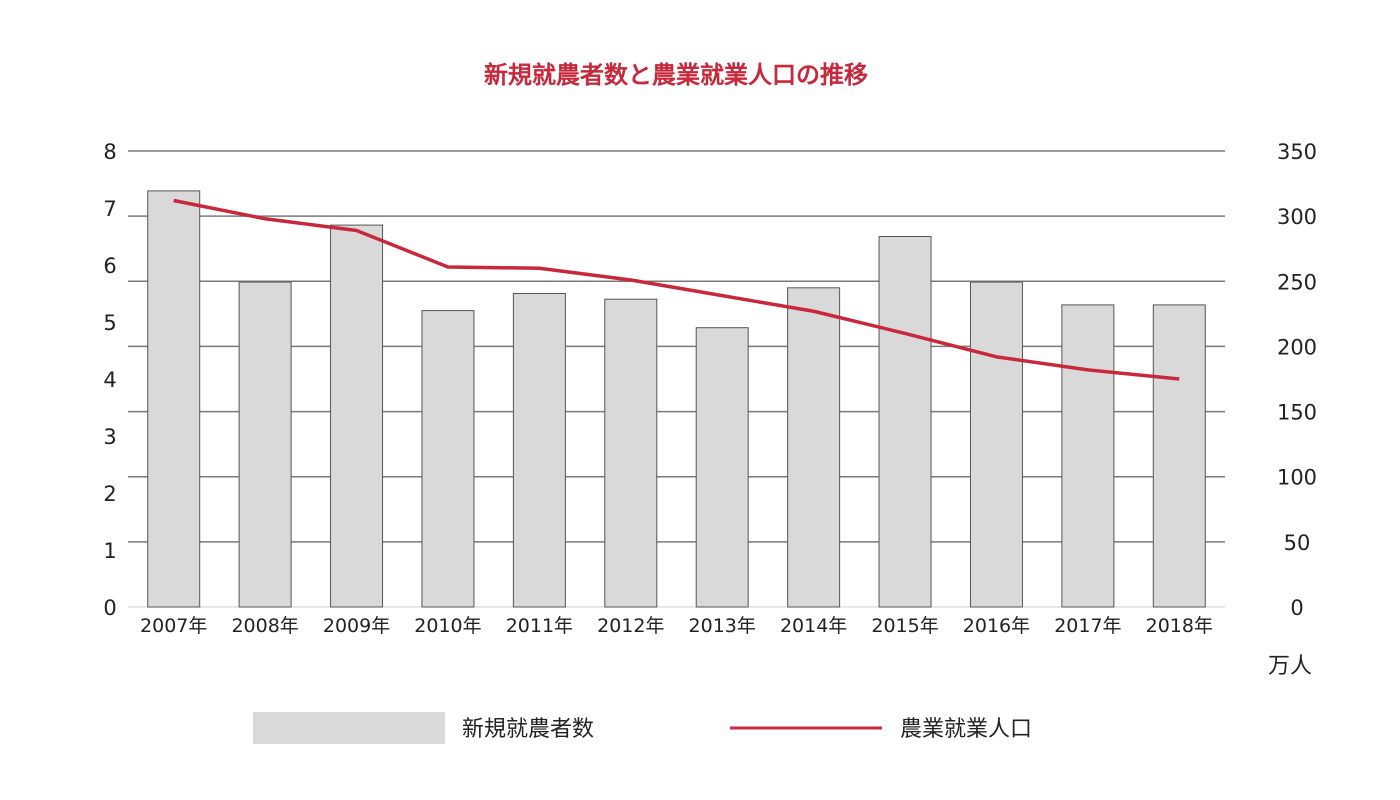 This screenshot has width=1400, height=800. I want to click on x-tick-label: 2018年, so click(1179, 626).